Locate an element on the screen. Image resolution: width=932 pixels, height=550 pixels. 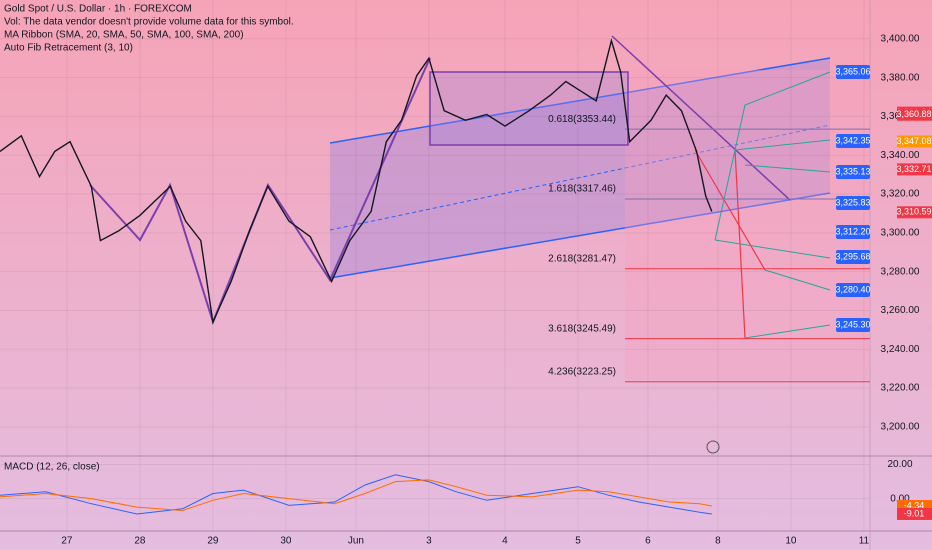
annotation-label: 3,342.35 is located at coordinates (852, 140).